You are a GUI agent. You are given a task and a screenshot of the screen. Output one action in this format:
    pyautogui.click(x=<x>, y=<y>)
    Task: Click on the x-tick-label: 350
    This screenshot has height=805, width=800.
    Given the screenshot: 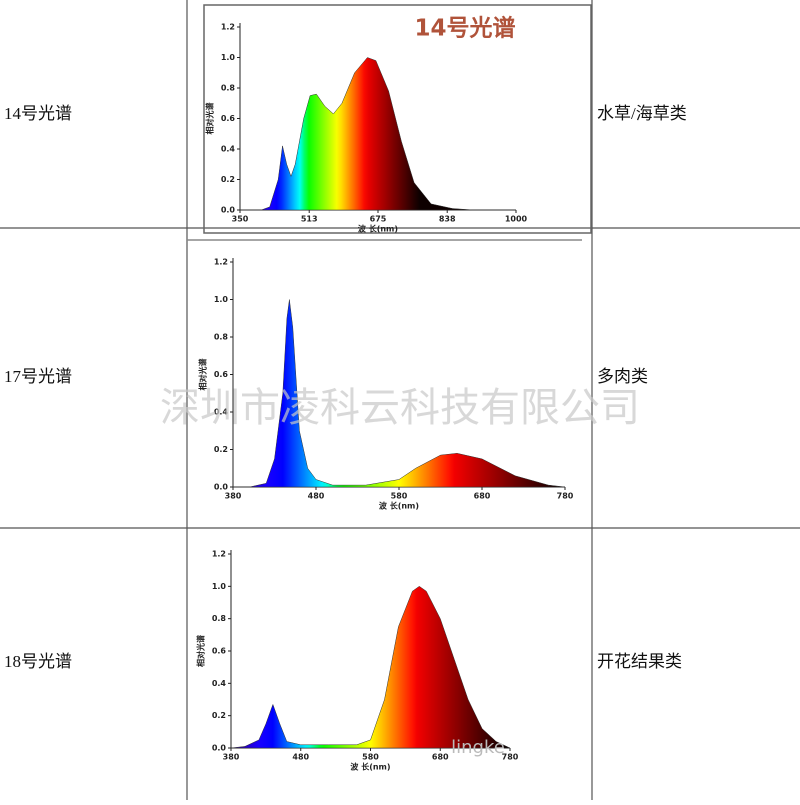 What is the action you would take?
    pyautogui.click(x=240, y=219)
    